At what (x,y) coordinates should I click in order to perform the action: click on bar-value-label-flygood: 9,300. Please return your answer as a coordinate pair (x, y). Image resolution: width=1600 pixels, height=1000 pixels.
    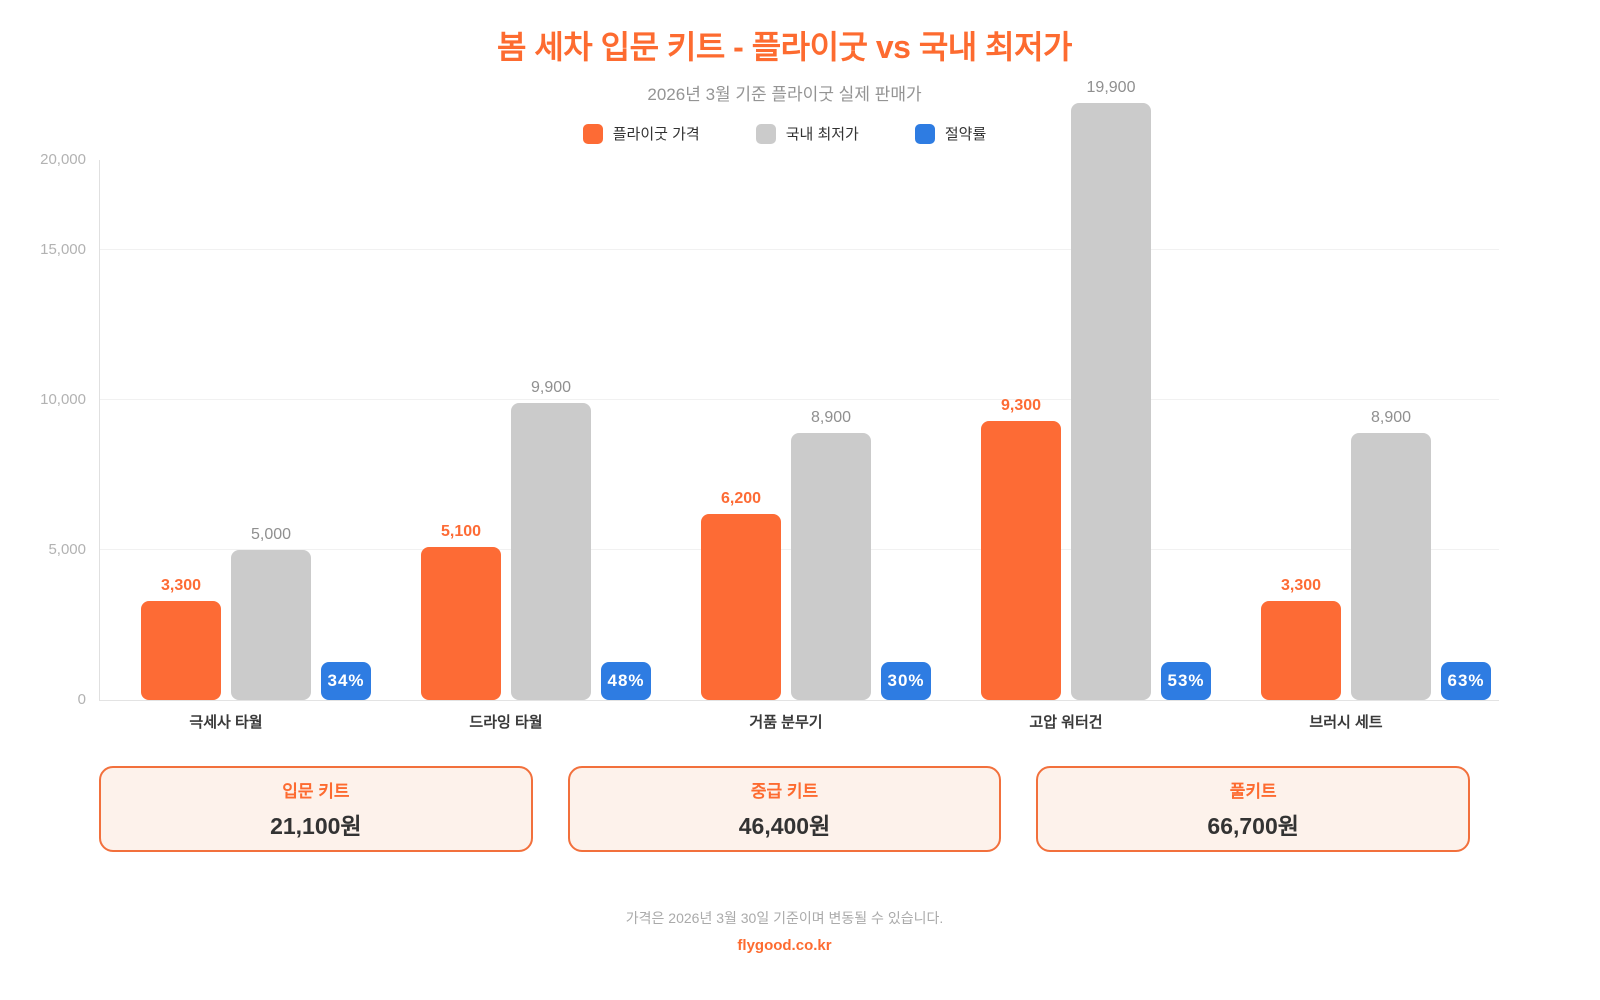
    Looking at the image, I should click on (1021, 405).